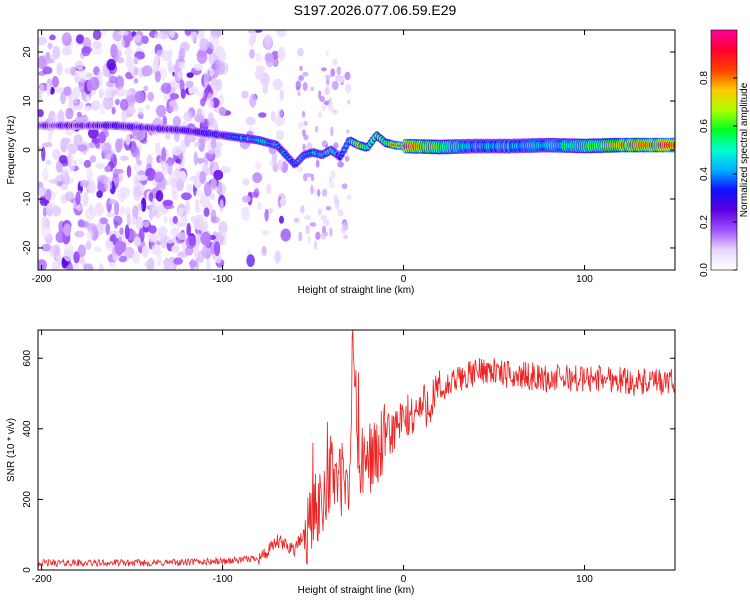 The width and height of the screenshot is (750, 600). What do you see at coordinates (223, 279) in the screenshot?
I see `x-tick-label: -100` at bounding box center [223, 279].